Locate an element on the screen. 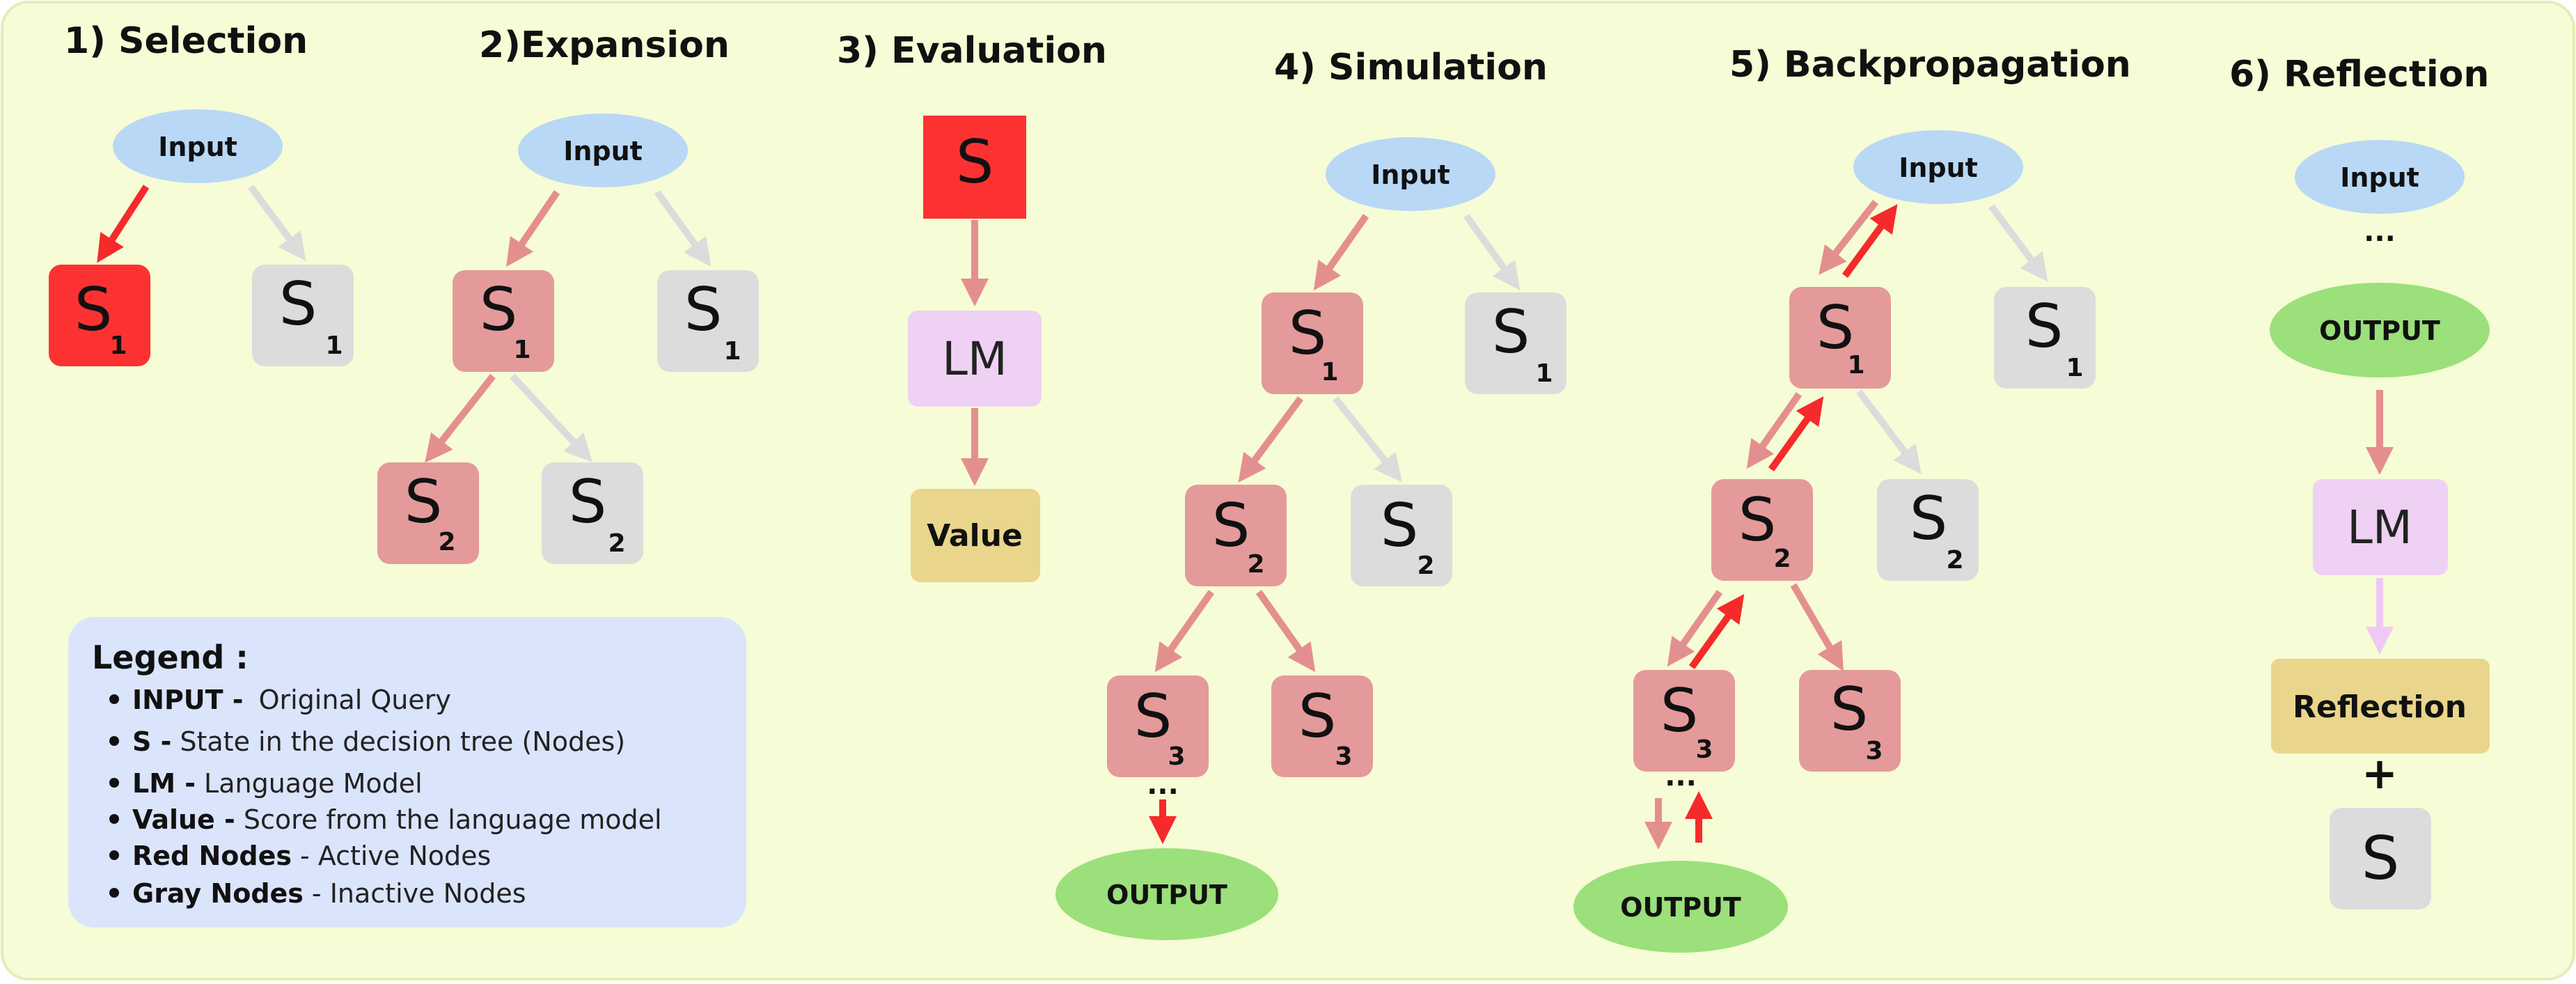  legend-box is located at coordinates (407, 772).